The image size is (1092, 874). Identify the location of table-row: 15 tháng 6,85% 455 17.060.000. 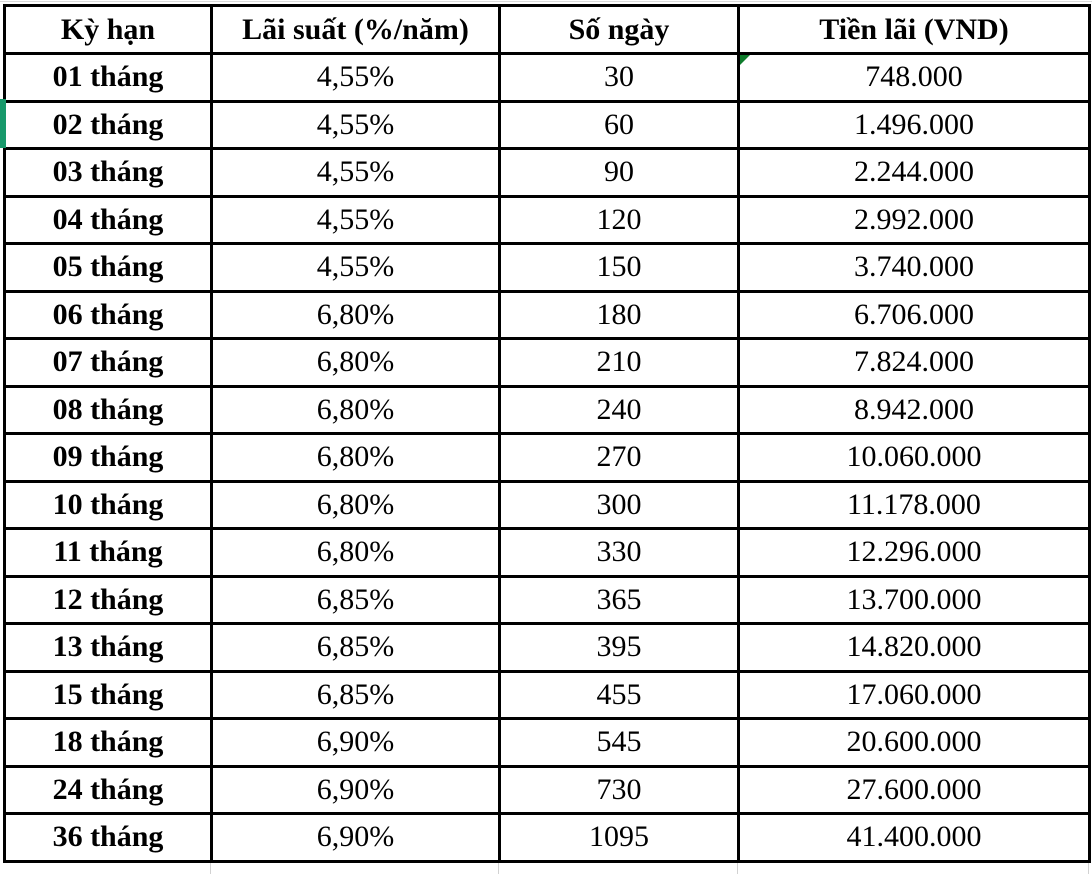
(547, 694).